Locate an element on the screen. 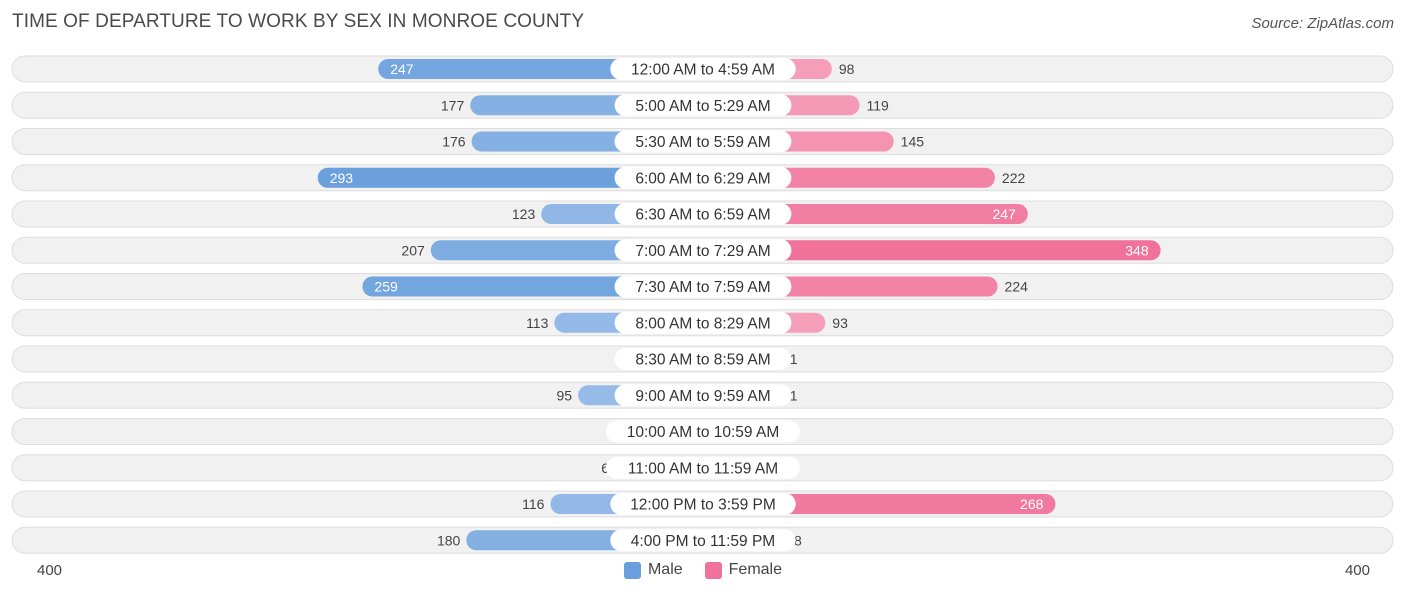 The width and height of the screenshot is (1406, 595). category-label: 4:00 PM to 11:59 PM is located at coordinates (703, 541).